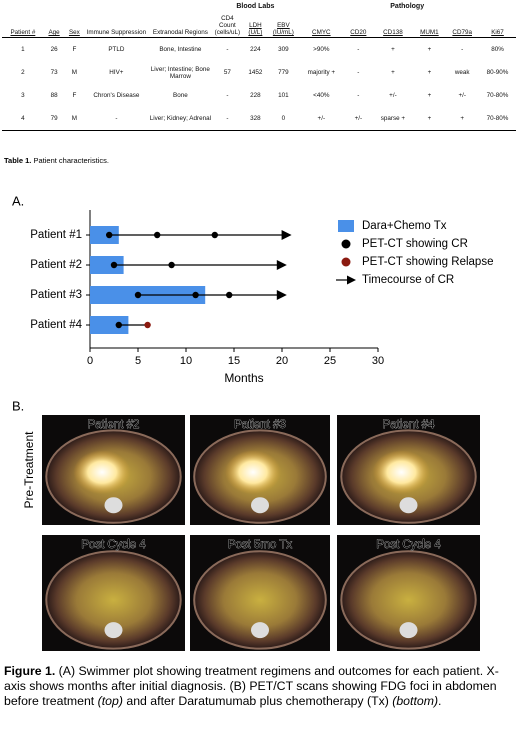 Image resolution: width=520 pixels, height=735 pixels. What do you see at coordinates (147, 325) in the screenshot?
I see `relapse-point` at bounding box center [147, 325].